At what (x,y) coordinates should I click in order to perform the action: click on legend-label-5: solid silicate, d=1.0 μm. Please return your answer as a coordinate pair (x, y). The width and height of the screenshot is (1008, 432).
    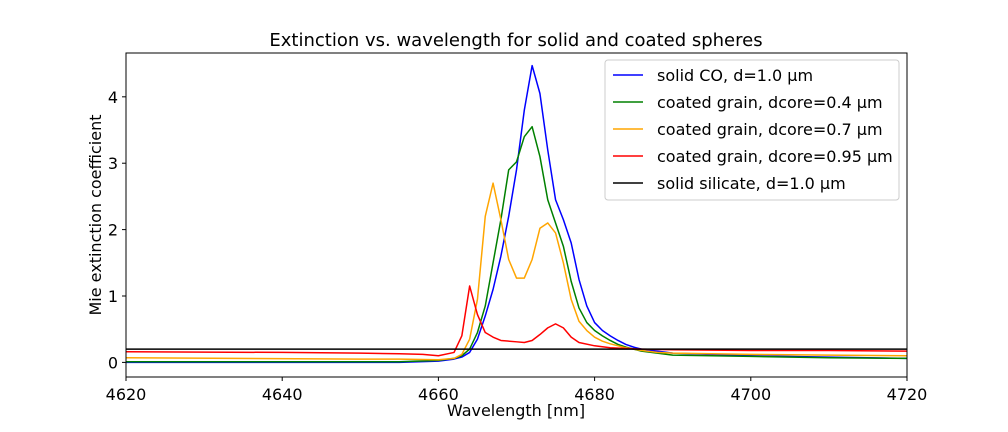
    Looking at the image, I should click on (751, 183).